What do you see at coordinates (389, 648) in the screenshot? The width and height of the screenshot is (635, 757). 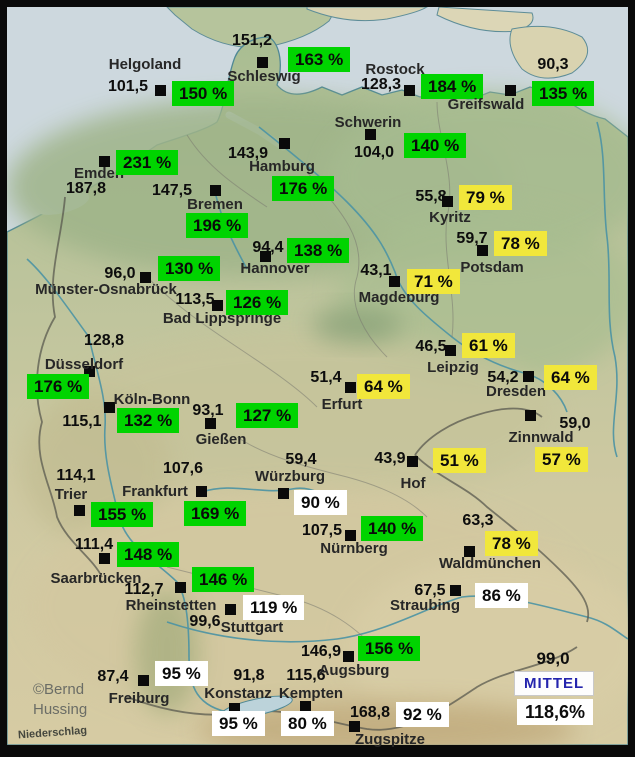 I see `station-percent-augsburg: 156 %` at bounding box center [389, 648].